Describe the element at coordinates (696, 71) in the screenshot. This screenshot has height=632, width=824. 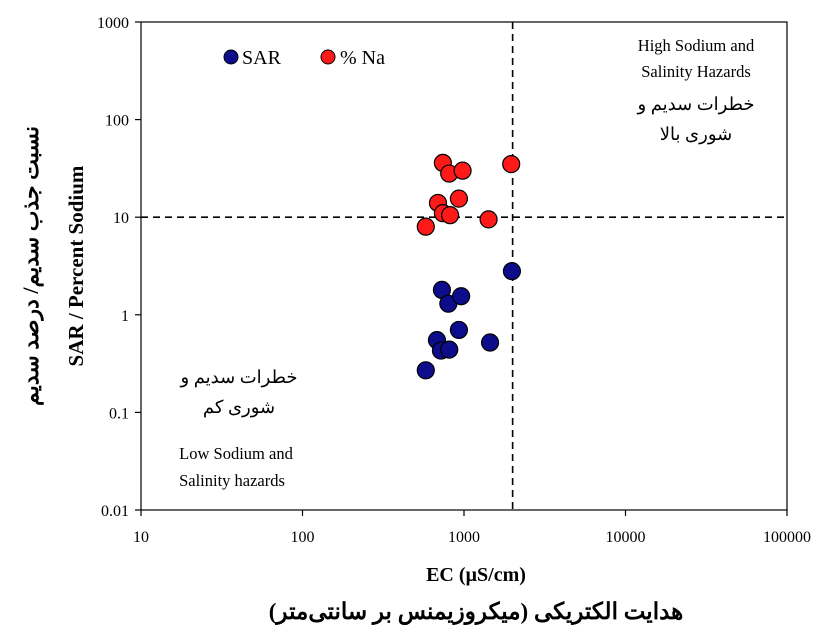
I see `annotation-high-en-line2: Salinity Hazards` at that location.